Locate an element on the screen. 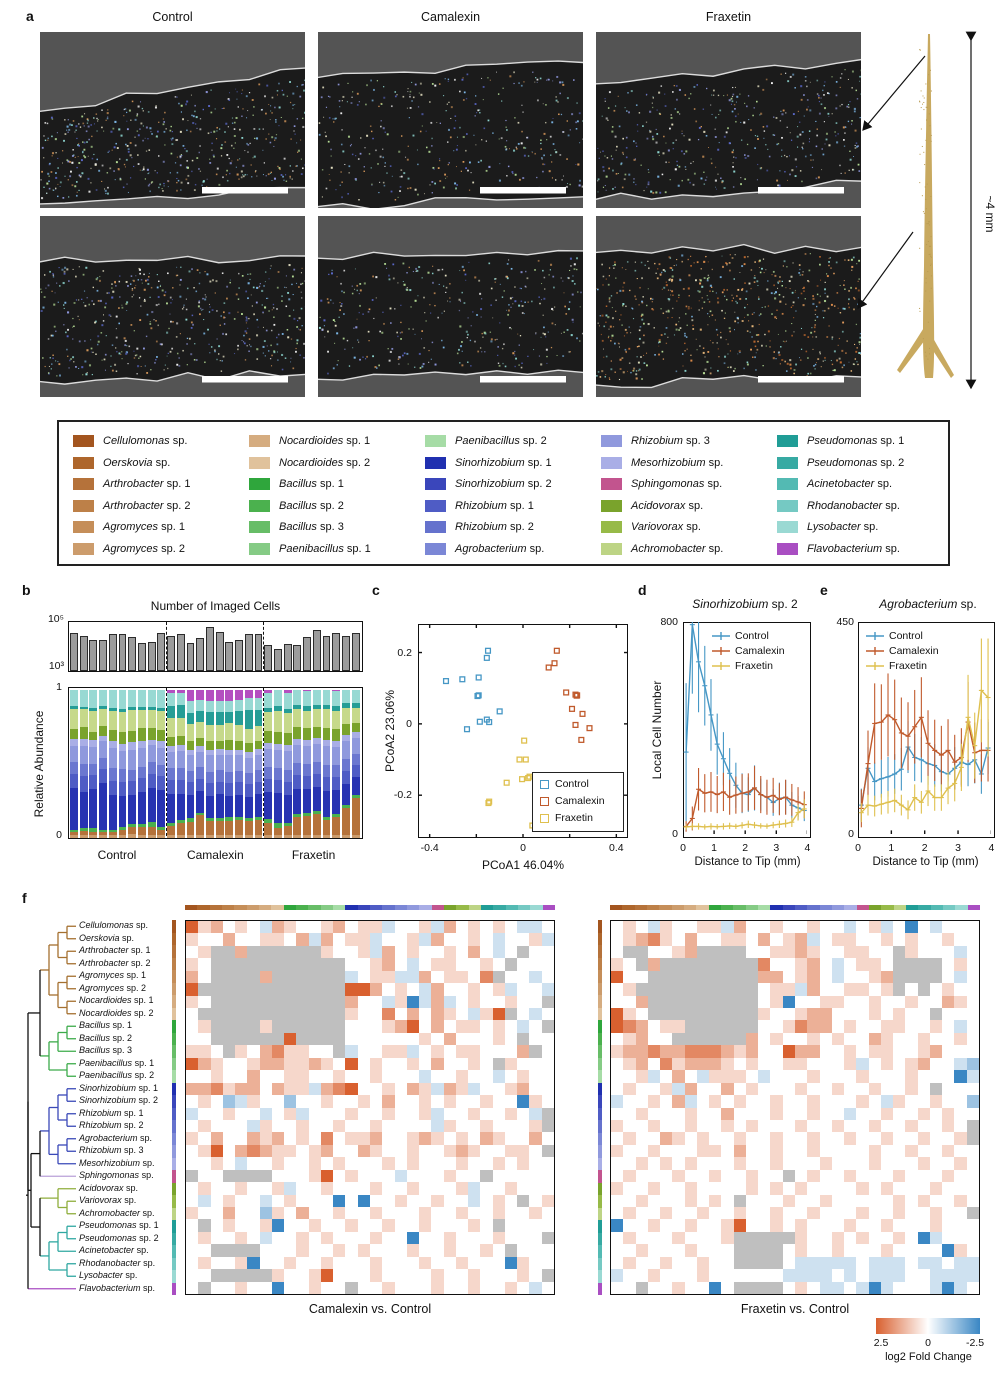  legend-suffix: sp. 1 is located at coordinates (522, 505).